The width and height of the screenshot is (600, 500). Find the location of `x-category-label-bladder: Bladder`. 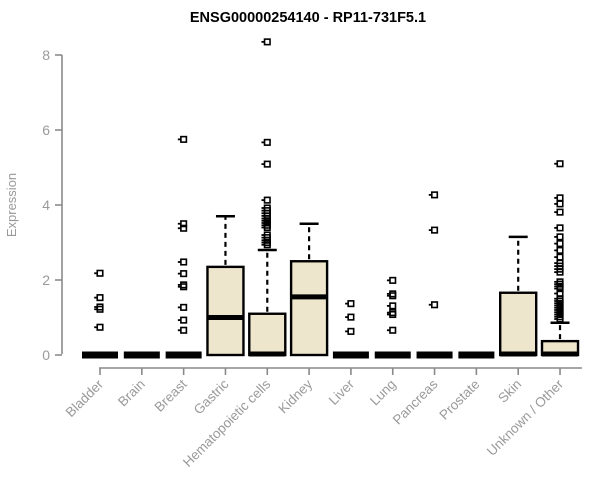

x-category-label-bladder: Bladder is located at coordinates (85, 398).